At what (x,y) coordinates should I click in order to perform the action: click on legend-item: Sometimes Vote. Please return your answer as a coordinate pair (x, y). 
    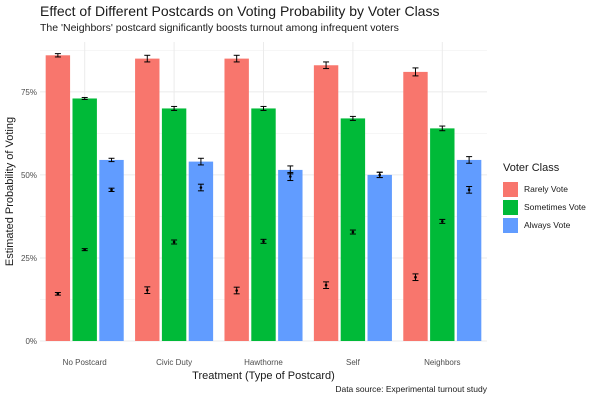
    Looking at the image, I should click on (544, 207).